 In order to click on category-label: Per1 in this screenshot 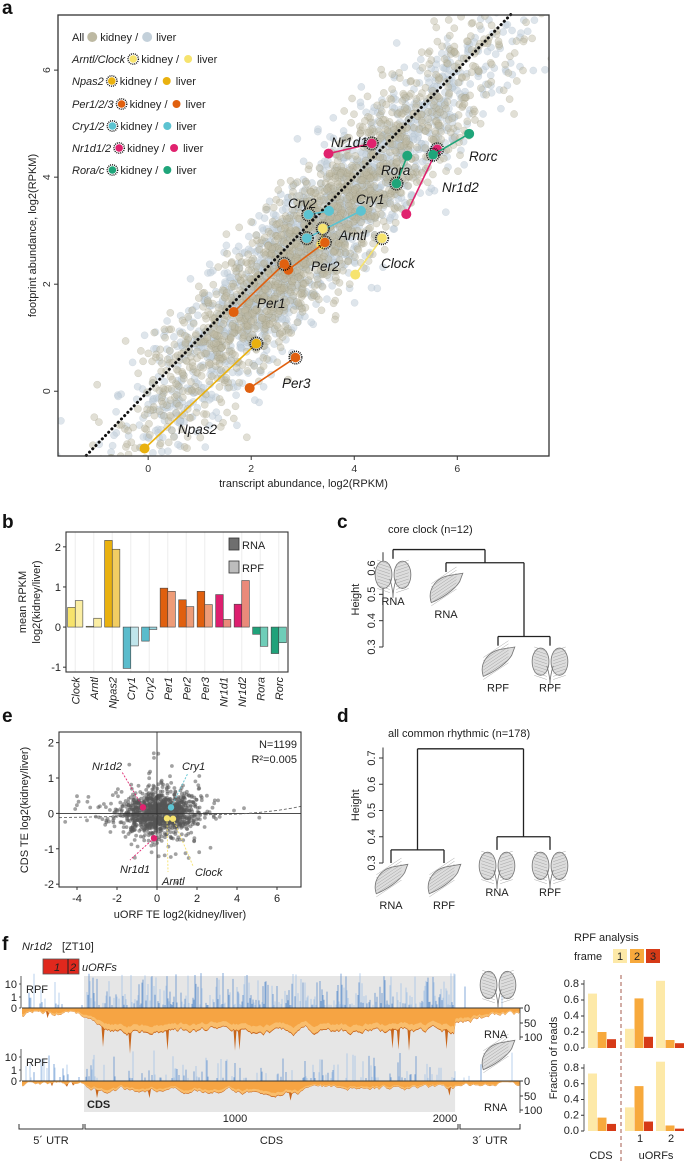, I will do `click(169, 688)`.